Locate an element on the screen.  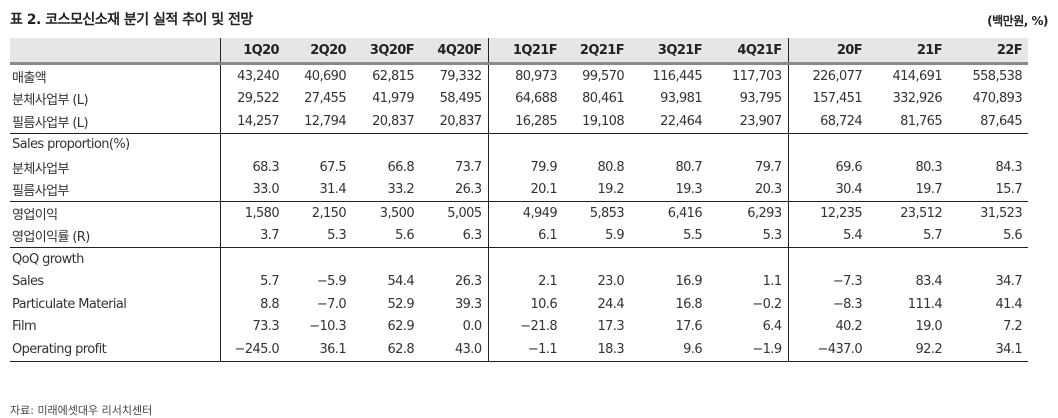
value-cell: 157,451 is located at coordinates (837, 99).